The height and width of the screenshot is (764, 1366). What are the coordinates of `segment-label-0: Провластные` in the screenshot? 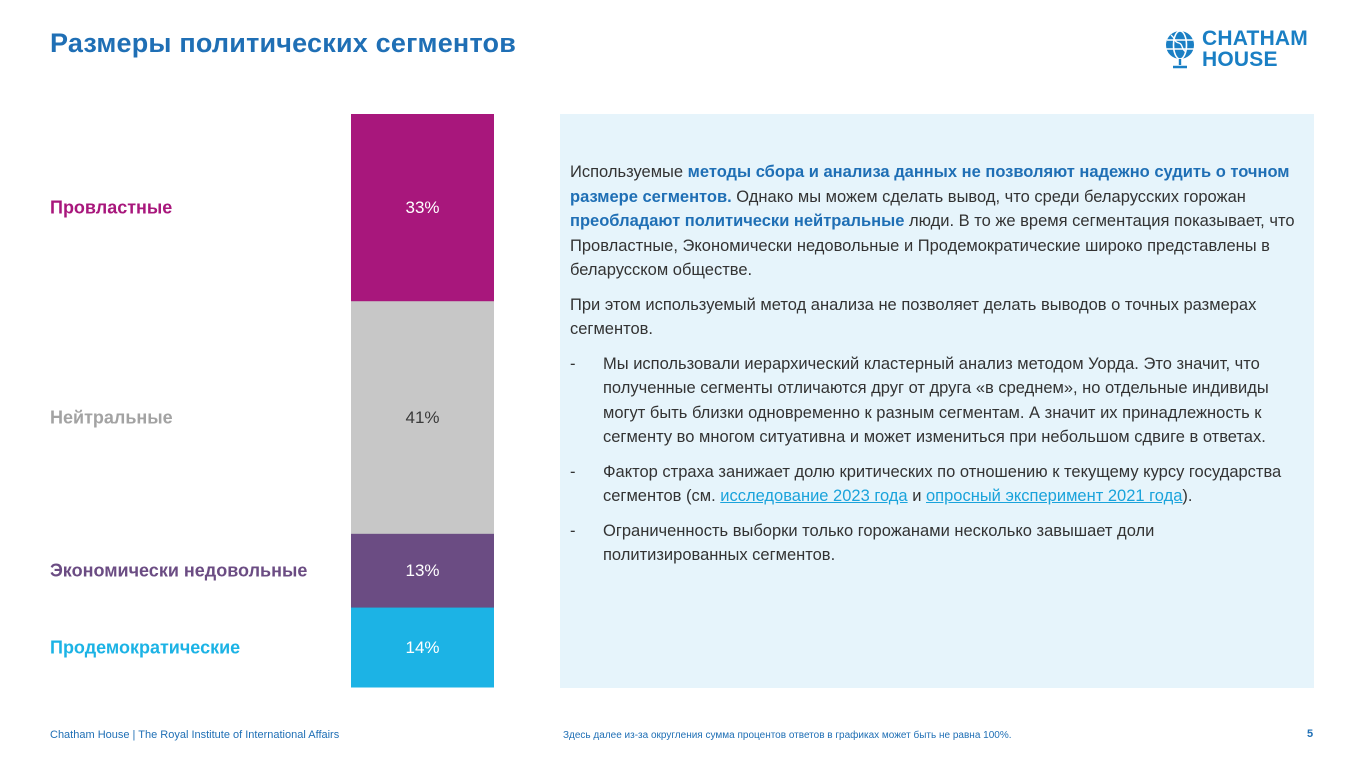 It's located at (111, 208).